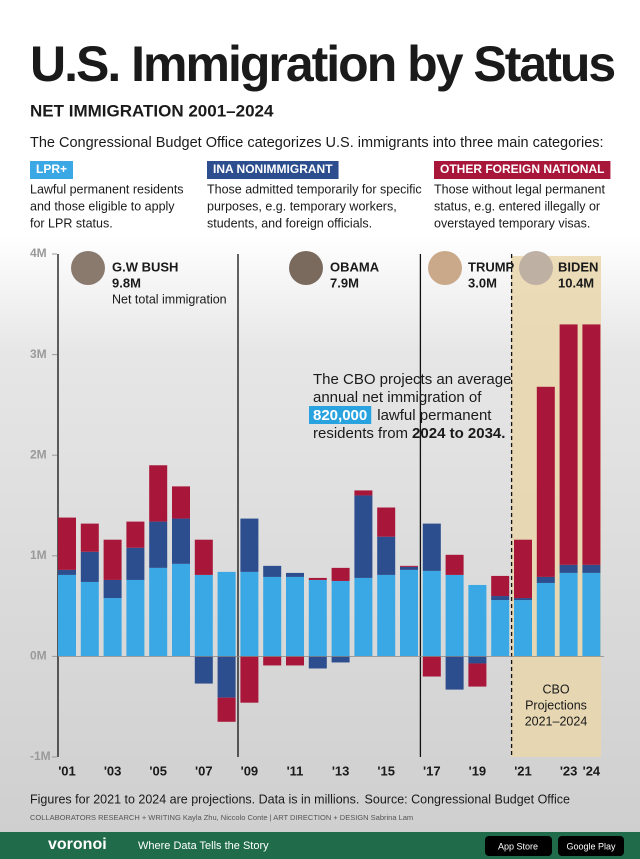  Describe the element at coordinates (491, 266) in the screenshot. I see `president-name: TRUMP` at that location.